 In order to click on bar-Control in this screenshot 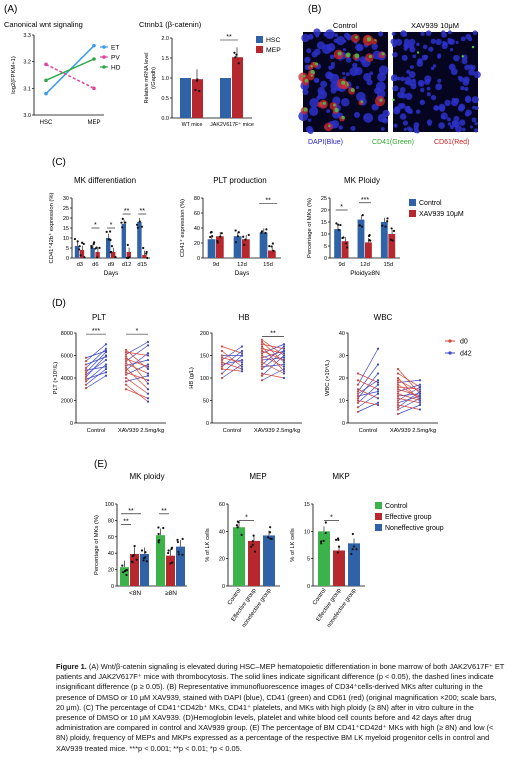, I will do `click(211, 248)`.